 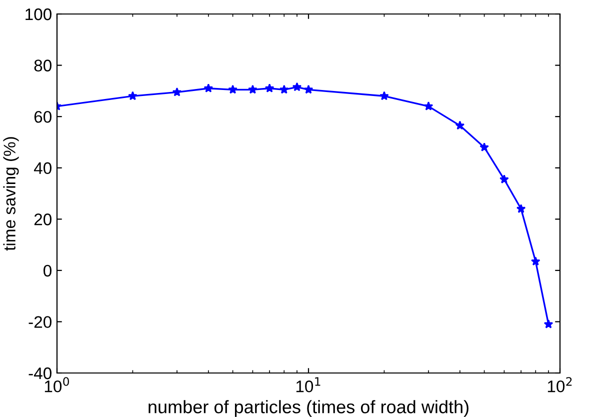 I want to click on x-tick-label: 10$^{1}$, so click(x=308, y=384).